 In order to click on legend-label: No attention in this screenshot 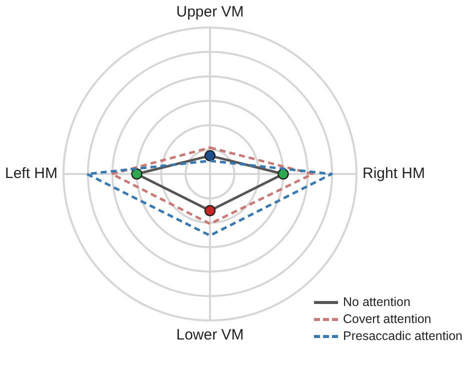, I will do `click(376, 302)`.